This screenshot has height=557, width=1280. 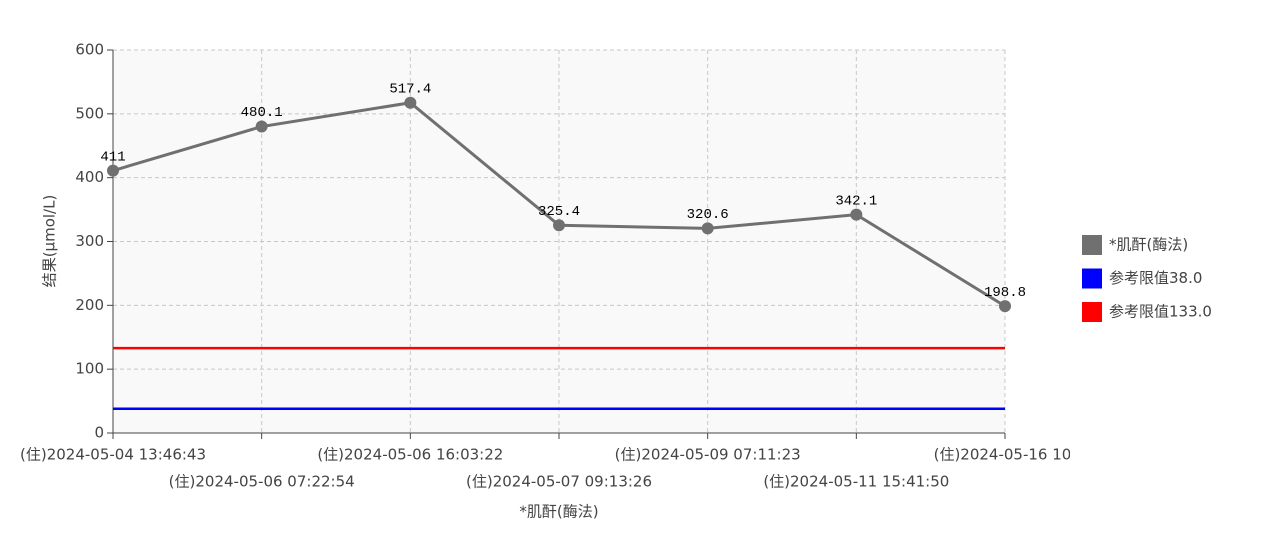 I want to click on y-tick-label: 0, so click(x=99, y=433).